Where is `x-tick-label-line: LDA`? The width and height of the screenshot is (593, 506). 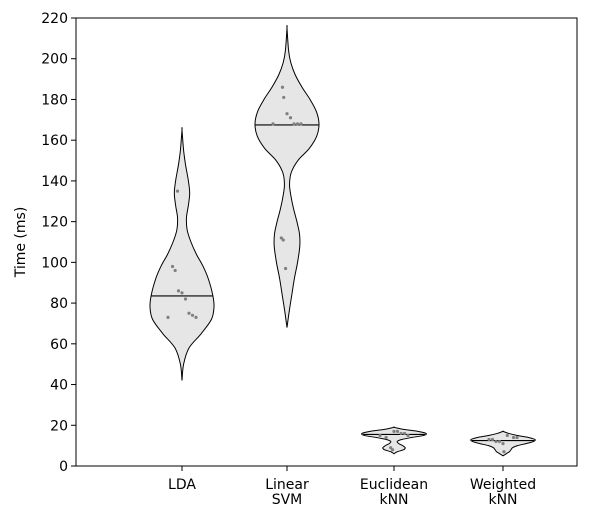 x-tick-label-line: LDA is located at coordinates (182, 485).